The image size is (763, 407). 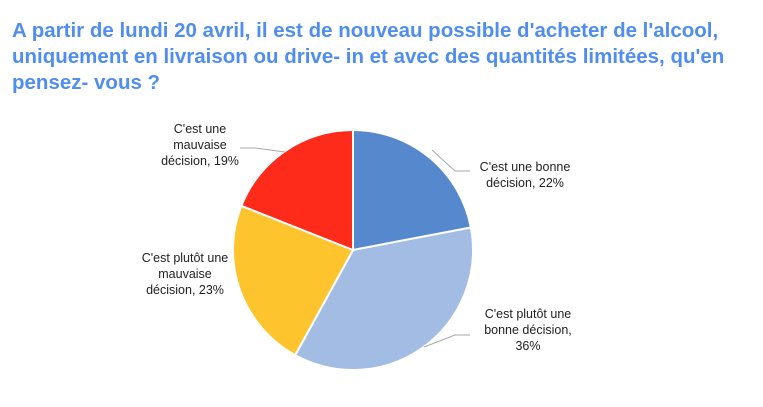 I want to click on data-label-line: 36%, so click(x=527, y=346).